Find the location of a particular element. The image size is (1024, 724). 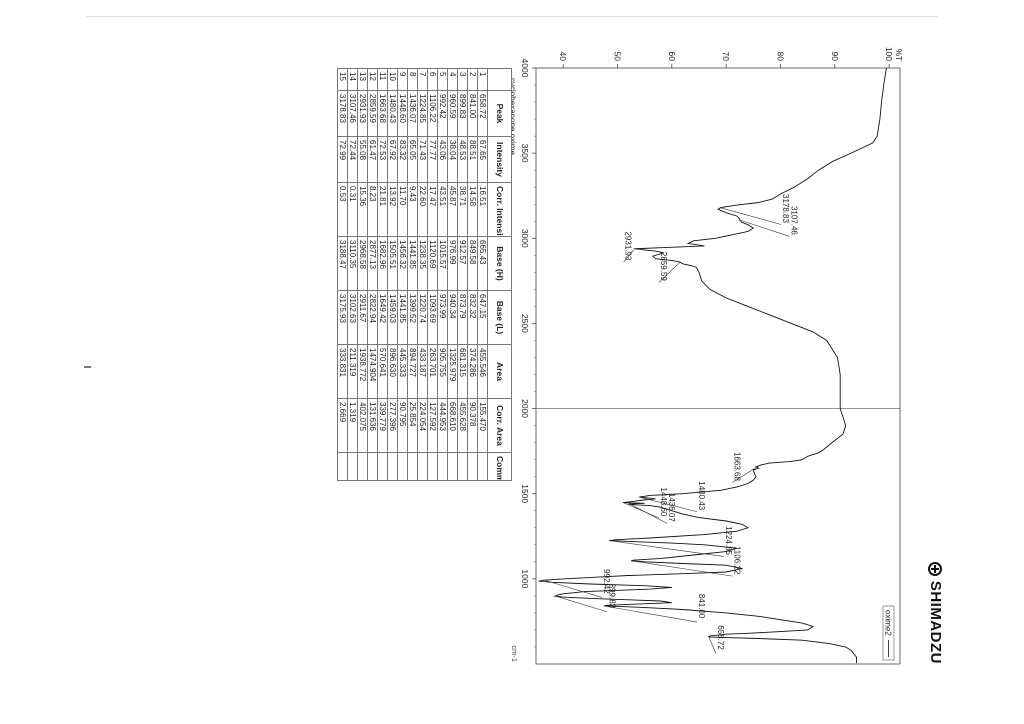

peak-table-cell: 894.727 is located at coordinates (412, 371).